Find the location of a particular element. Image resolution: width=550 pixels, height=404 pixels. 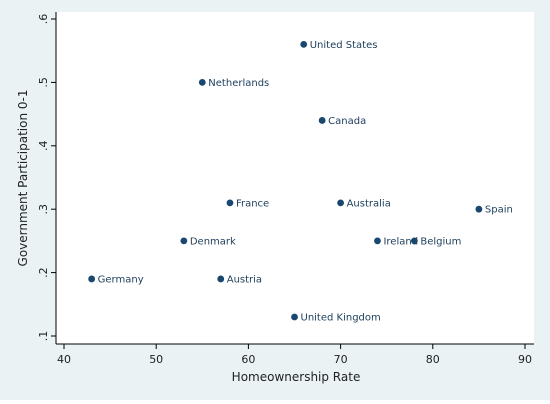

y-tick-label: .3 is located at coordinates (43, 209).